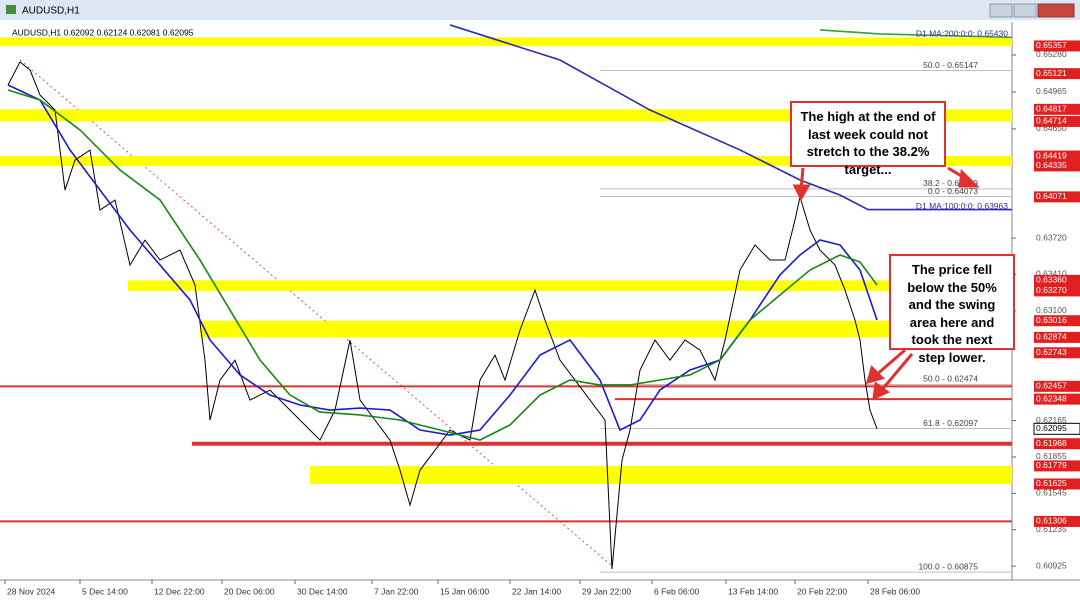 The image size is (1080, 608). I want to click on level-label: 0.61625, so click(1051, 483).